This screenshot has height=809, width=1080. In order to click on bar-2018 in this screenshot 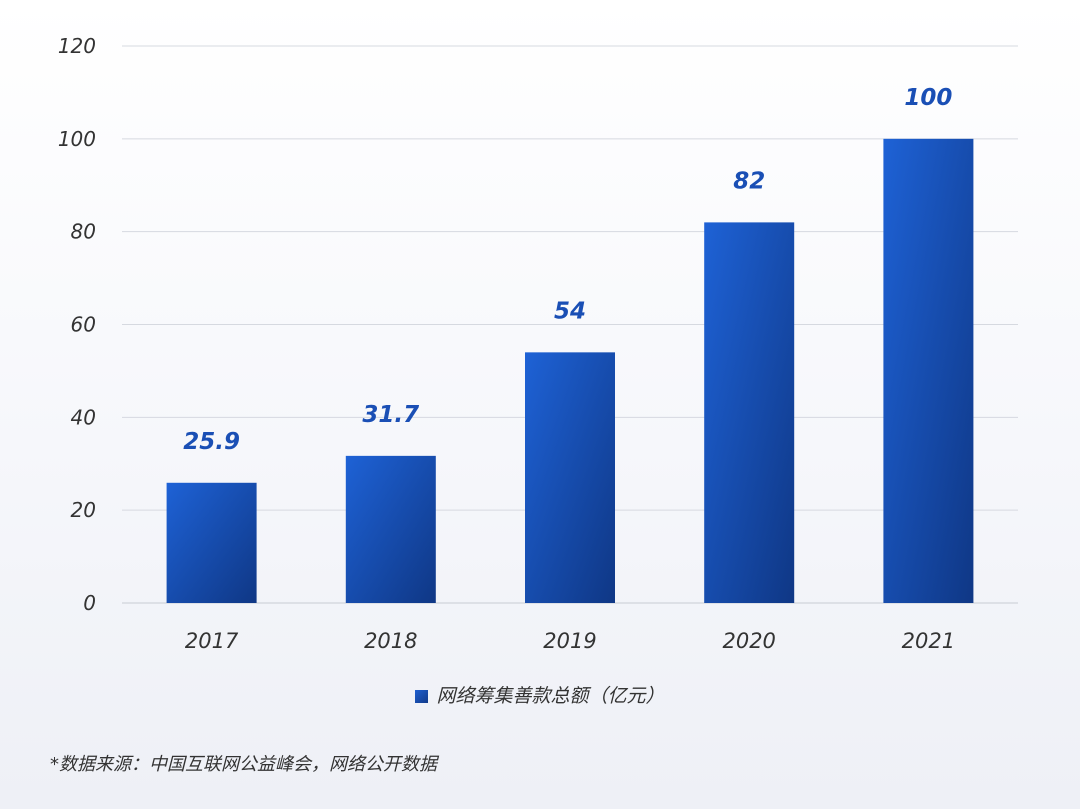, I will do `click(390, 529)`.